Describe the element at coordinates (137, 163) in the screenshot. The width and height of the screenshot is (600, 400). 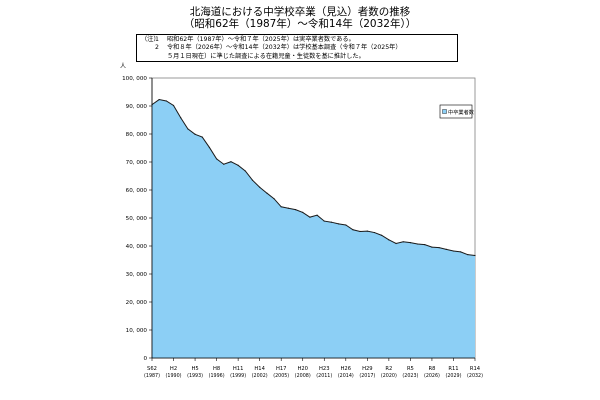
I see `y-tick-label: 70, 000` at that location.